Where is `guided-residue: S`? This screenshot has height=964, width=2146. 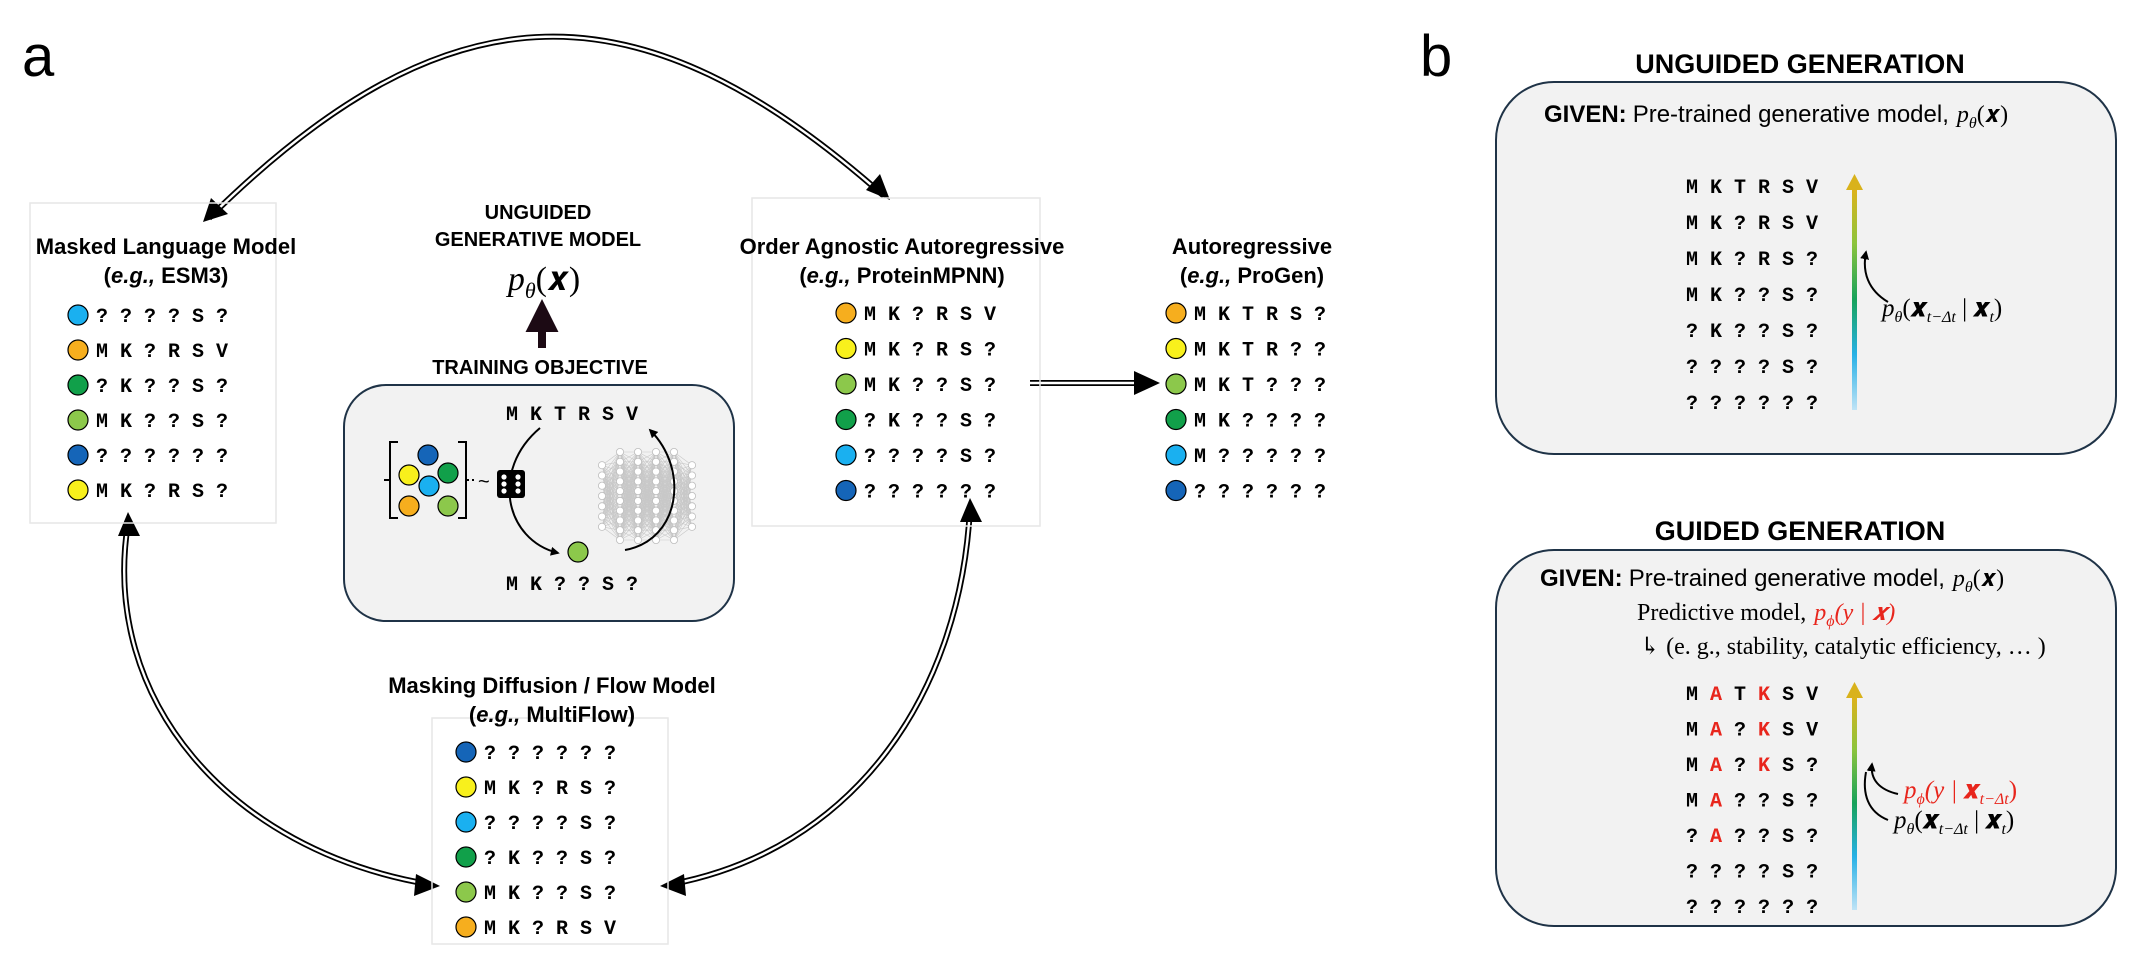
guided-residue: S is located at coordinates (1794, 873).